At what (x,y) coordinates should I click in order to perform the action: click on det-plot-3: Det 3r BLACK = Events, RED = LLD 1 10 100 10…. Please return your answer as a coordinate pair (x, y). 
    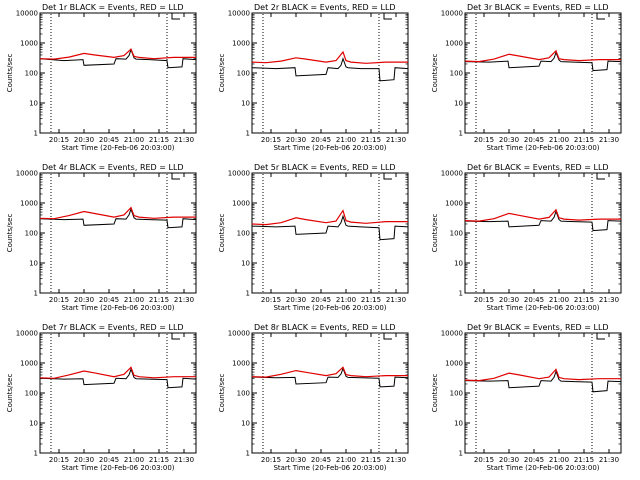
    Looking at the image, I should click on (526, 77).